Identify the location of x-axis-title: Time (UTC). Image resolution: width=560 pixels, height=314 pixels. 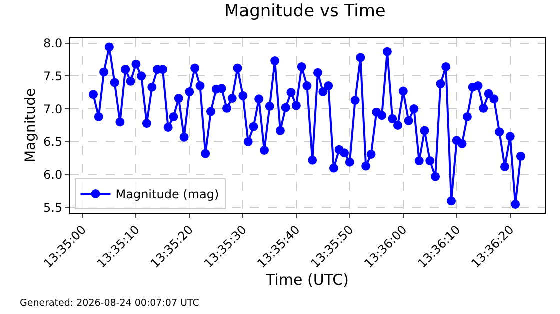
(307, 279).